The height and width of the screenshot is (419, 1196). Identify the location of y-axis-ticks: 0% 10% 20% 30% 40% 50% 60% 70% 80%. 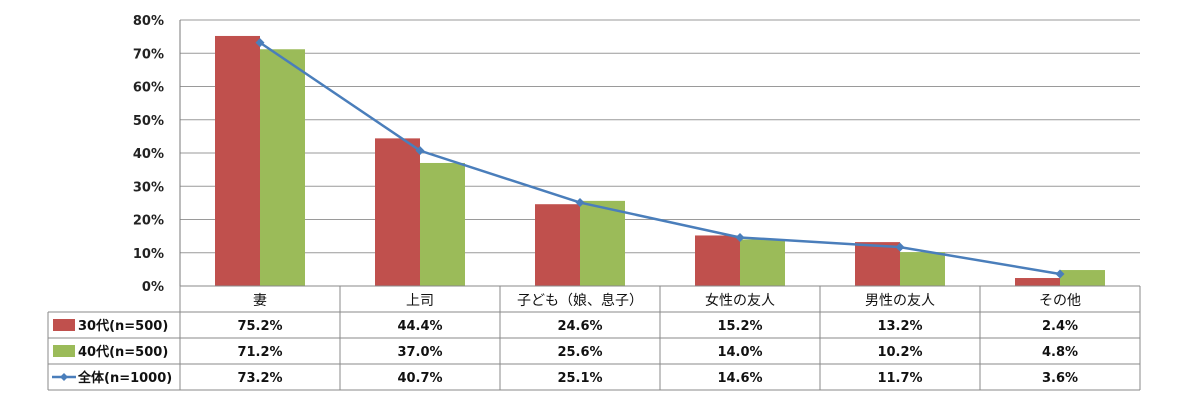
(148, 154).